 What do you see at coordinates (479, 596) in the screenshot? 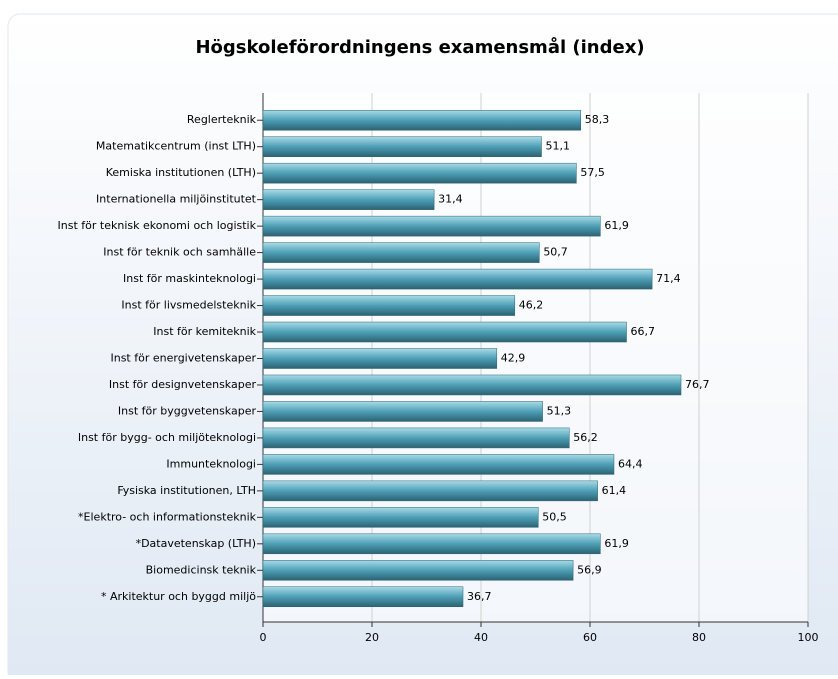
I see `value-label: 36,7` at bounding box center [479, 596].